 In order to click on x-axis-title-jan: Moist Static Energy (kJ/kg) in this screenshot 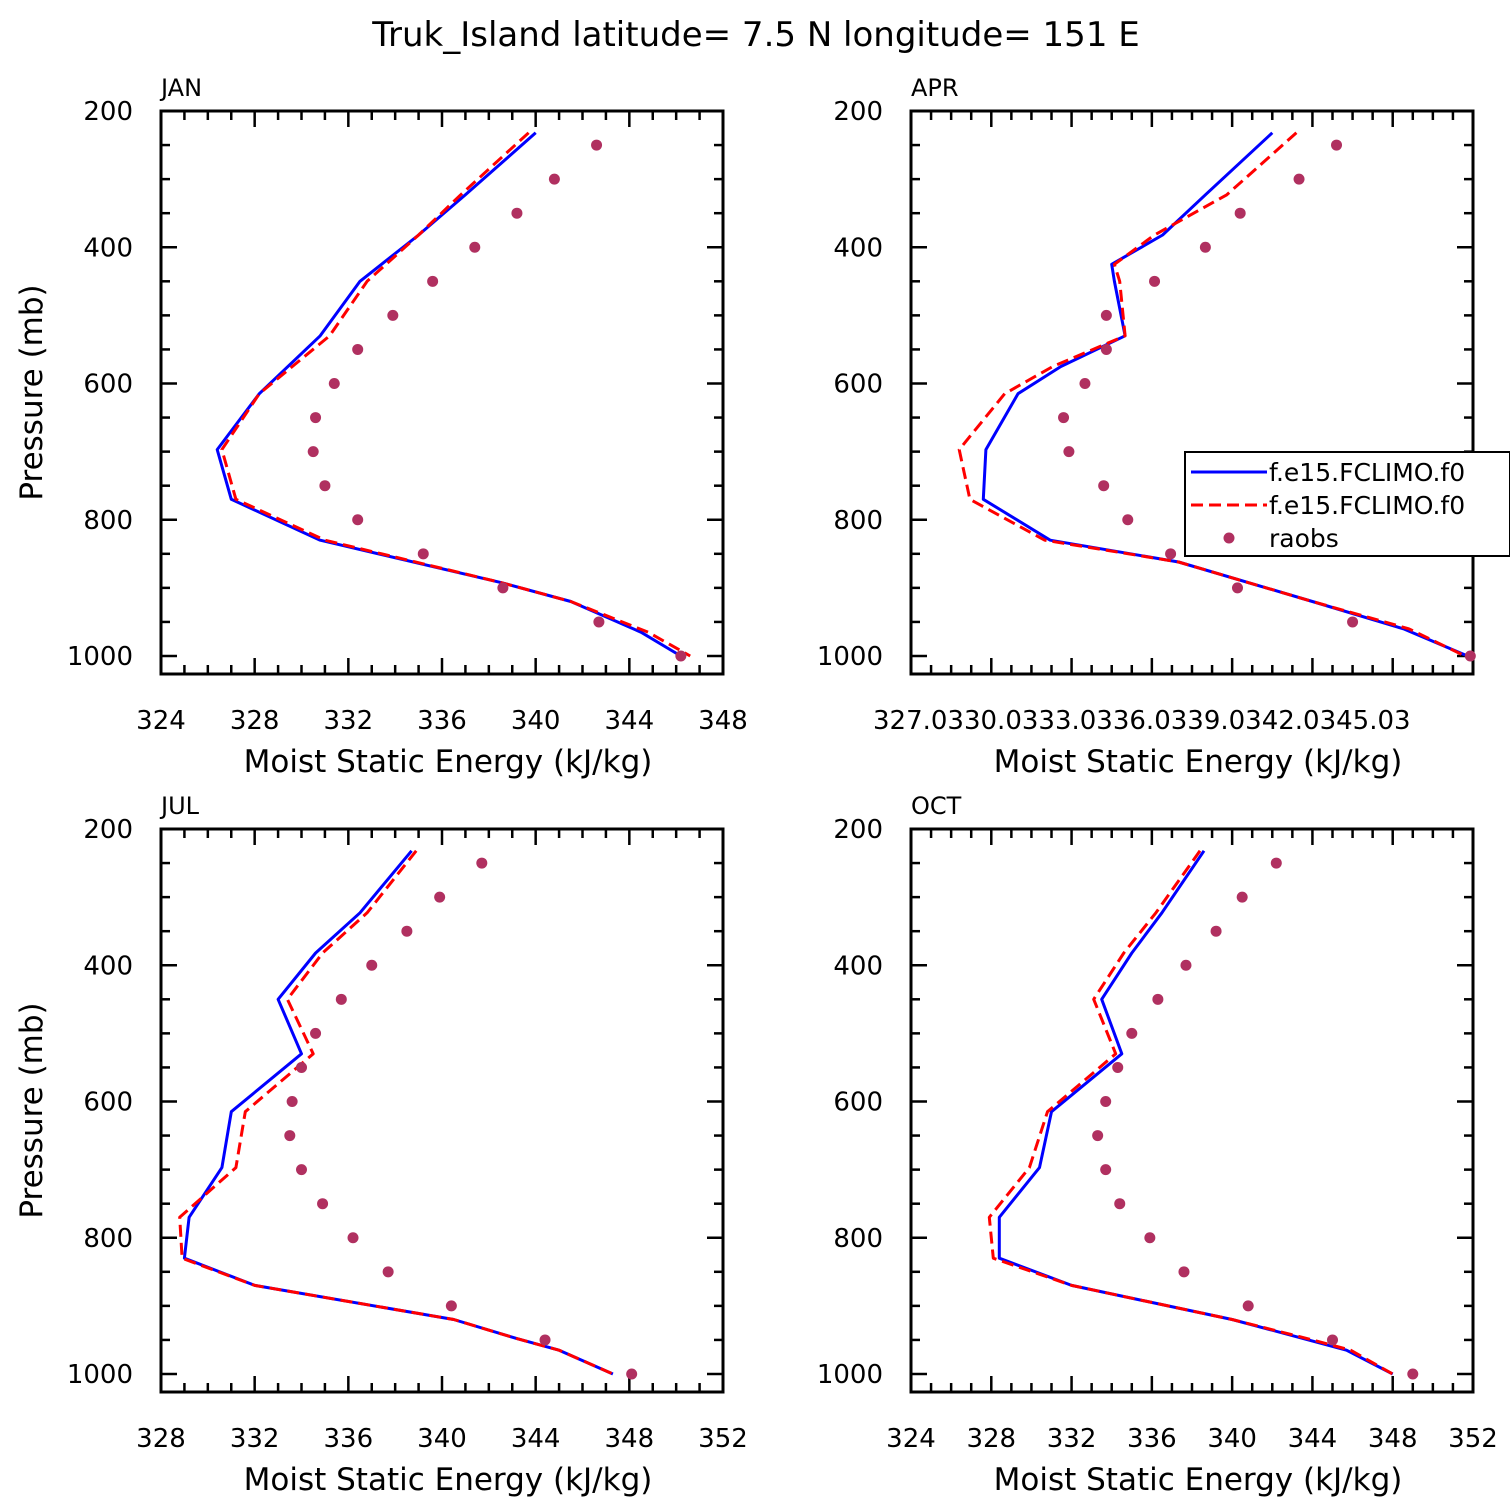, I will do `click(448, 762)`.